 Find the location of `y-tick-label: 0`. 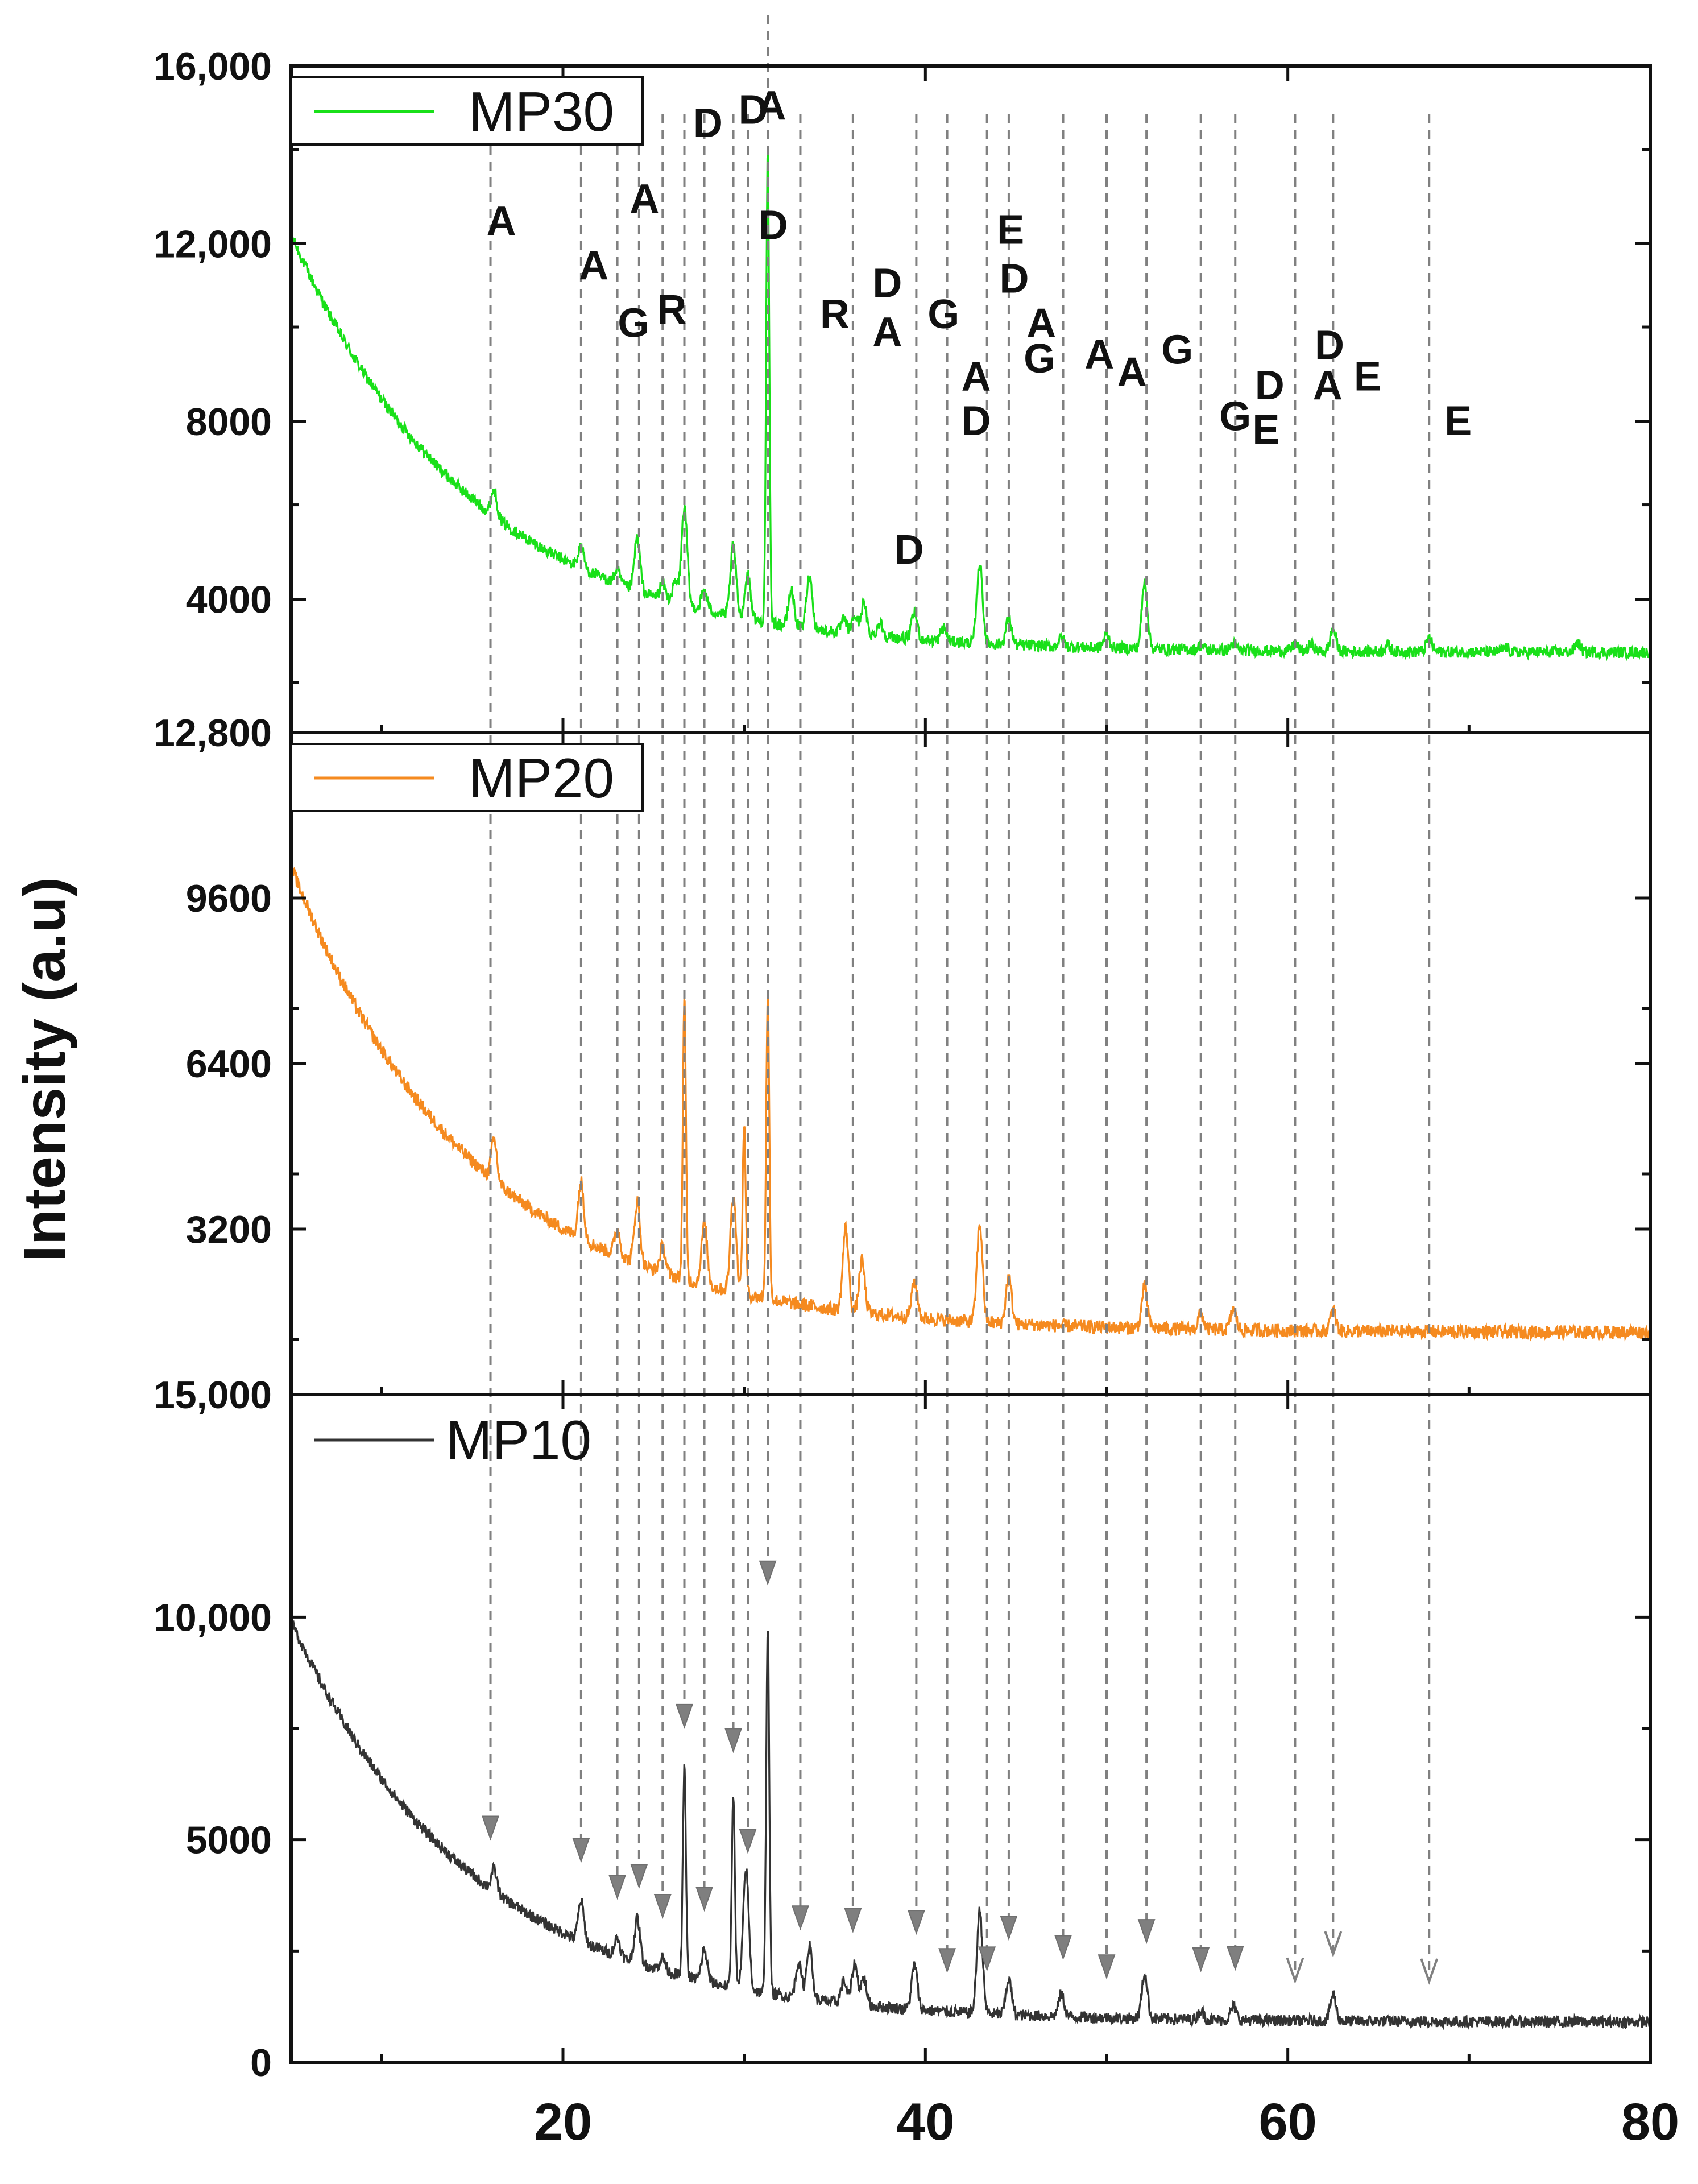

y-tick-label: 0 is located at coordinates (261, 2062).